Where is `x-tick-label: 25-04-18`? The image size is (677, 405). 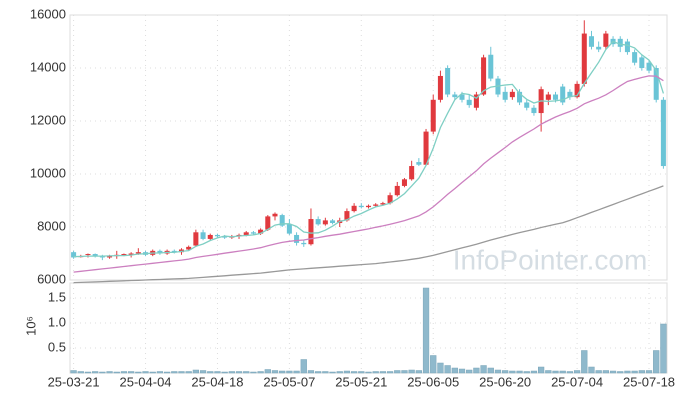 x-tick-label: 25-04-18 is located at coordinates (217, 381).